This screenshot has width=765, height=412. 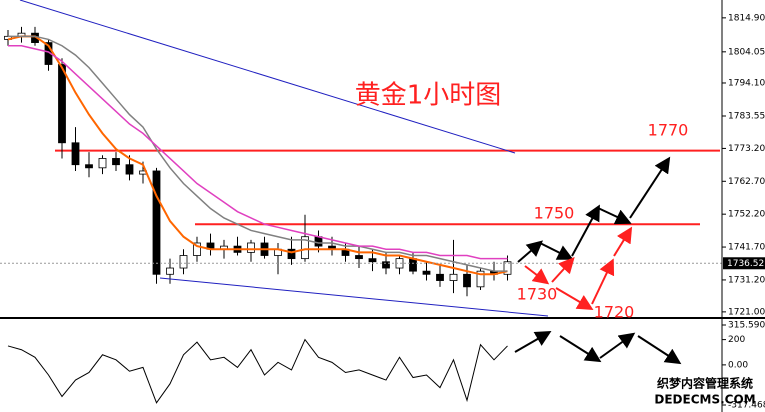 I want to click on annotation: 1720, so click(x=614, y=312).